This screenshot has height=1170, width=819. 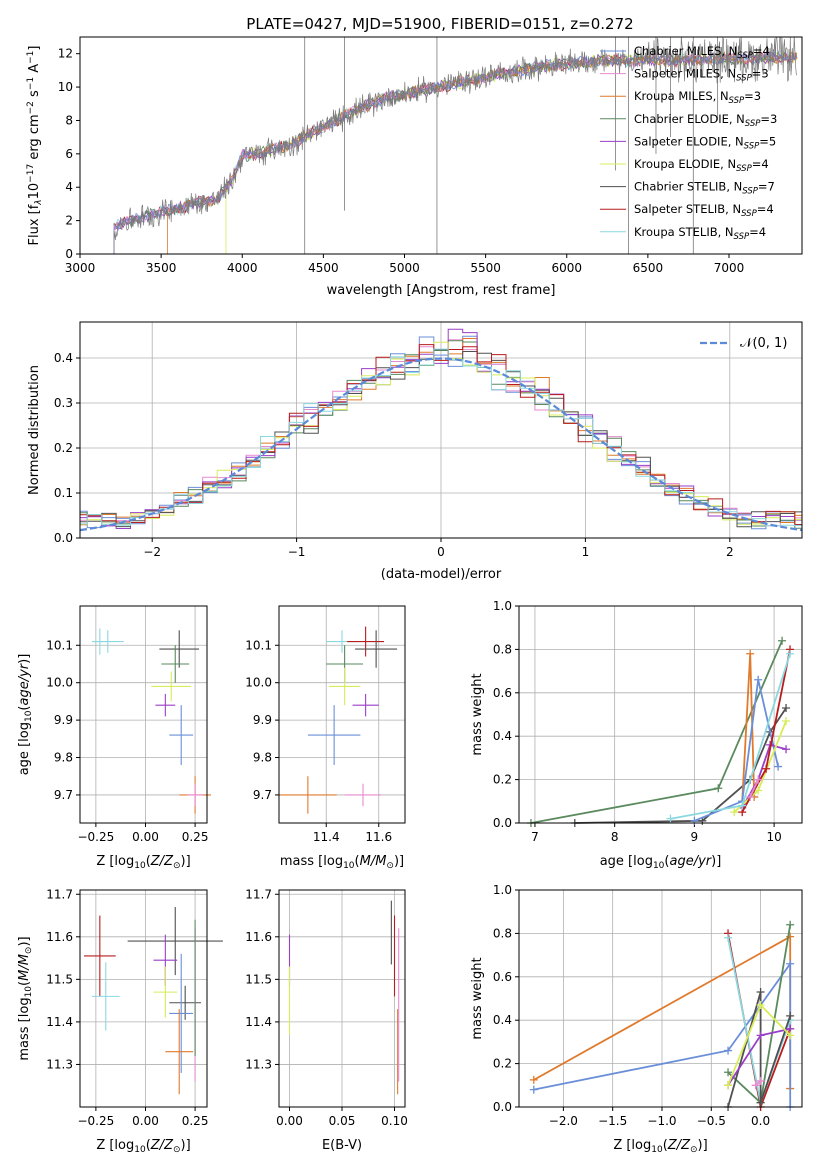 What do you see at coordinates (262, 758) in the screenshot?
I see `y-tick-label: 9.8` at bounding box center [262, 758].